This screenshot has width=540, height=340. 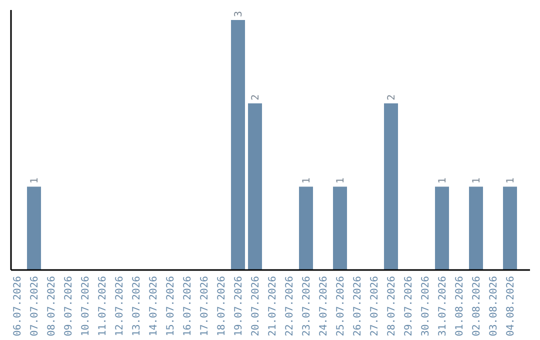 I want to click on x-tick-label: 25.07.2026, so click(x=341, y=306).